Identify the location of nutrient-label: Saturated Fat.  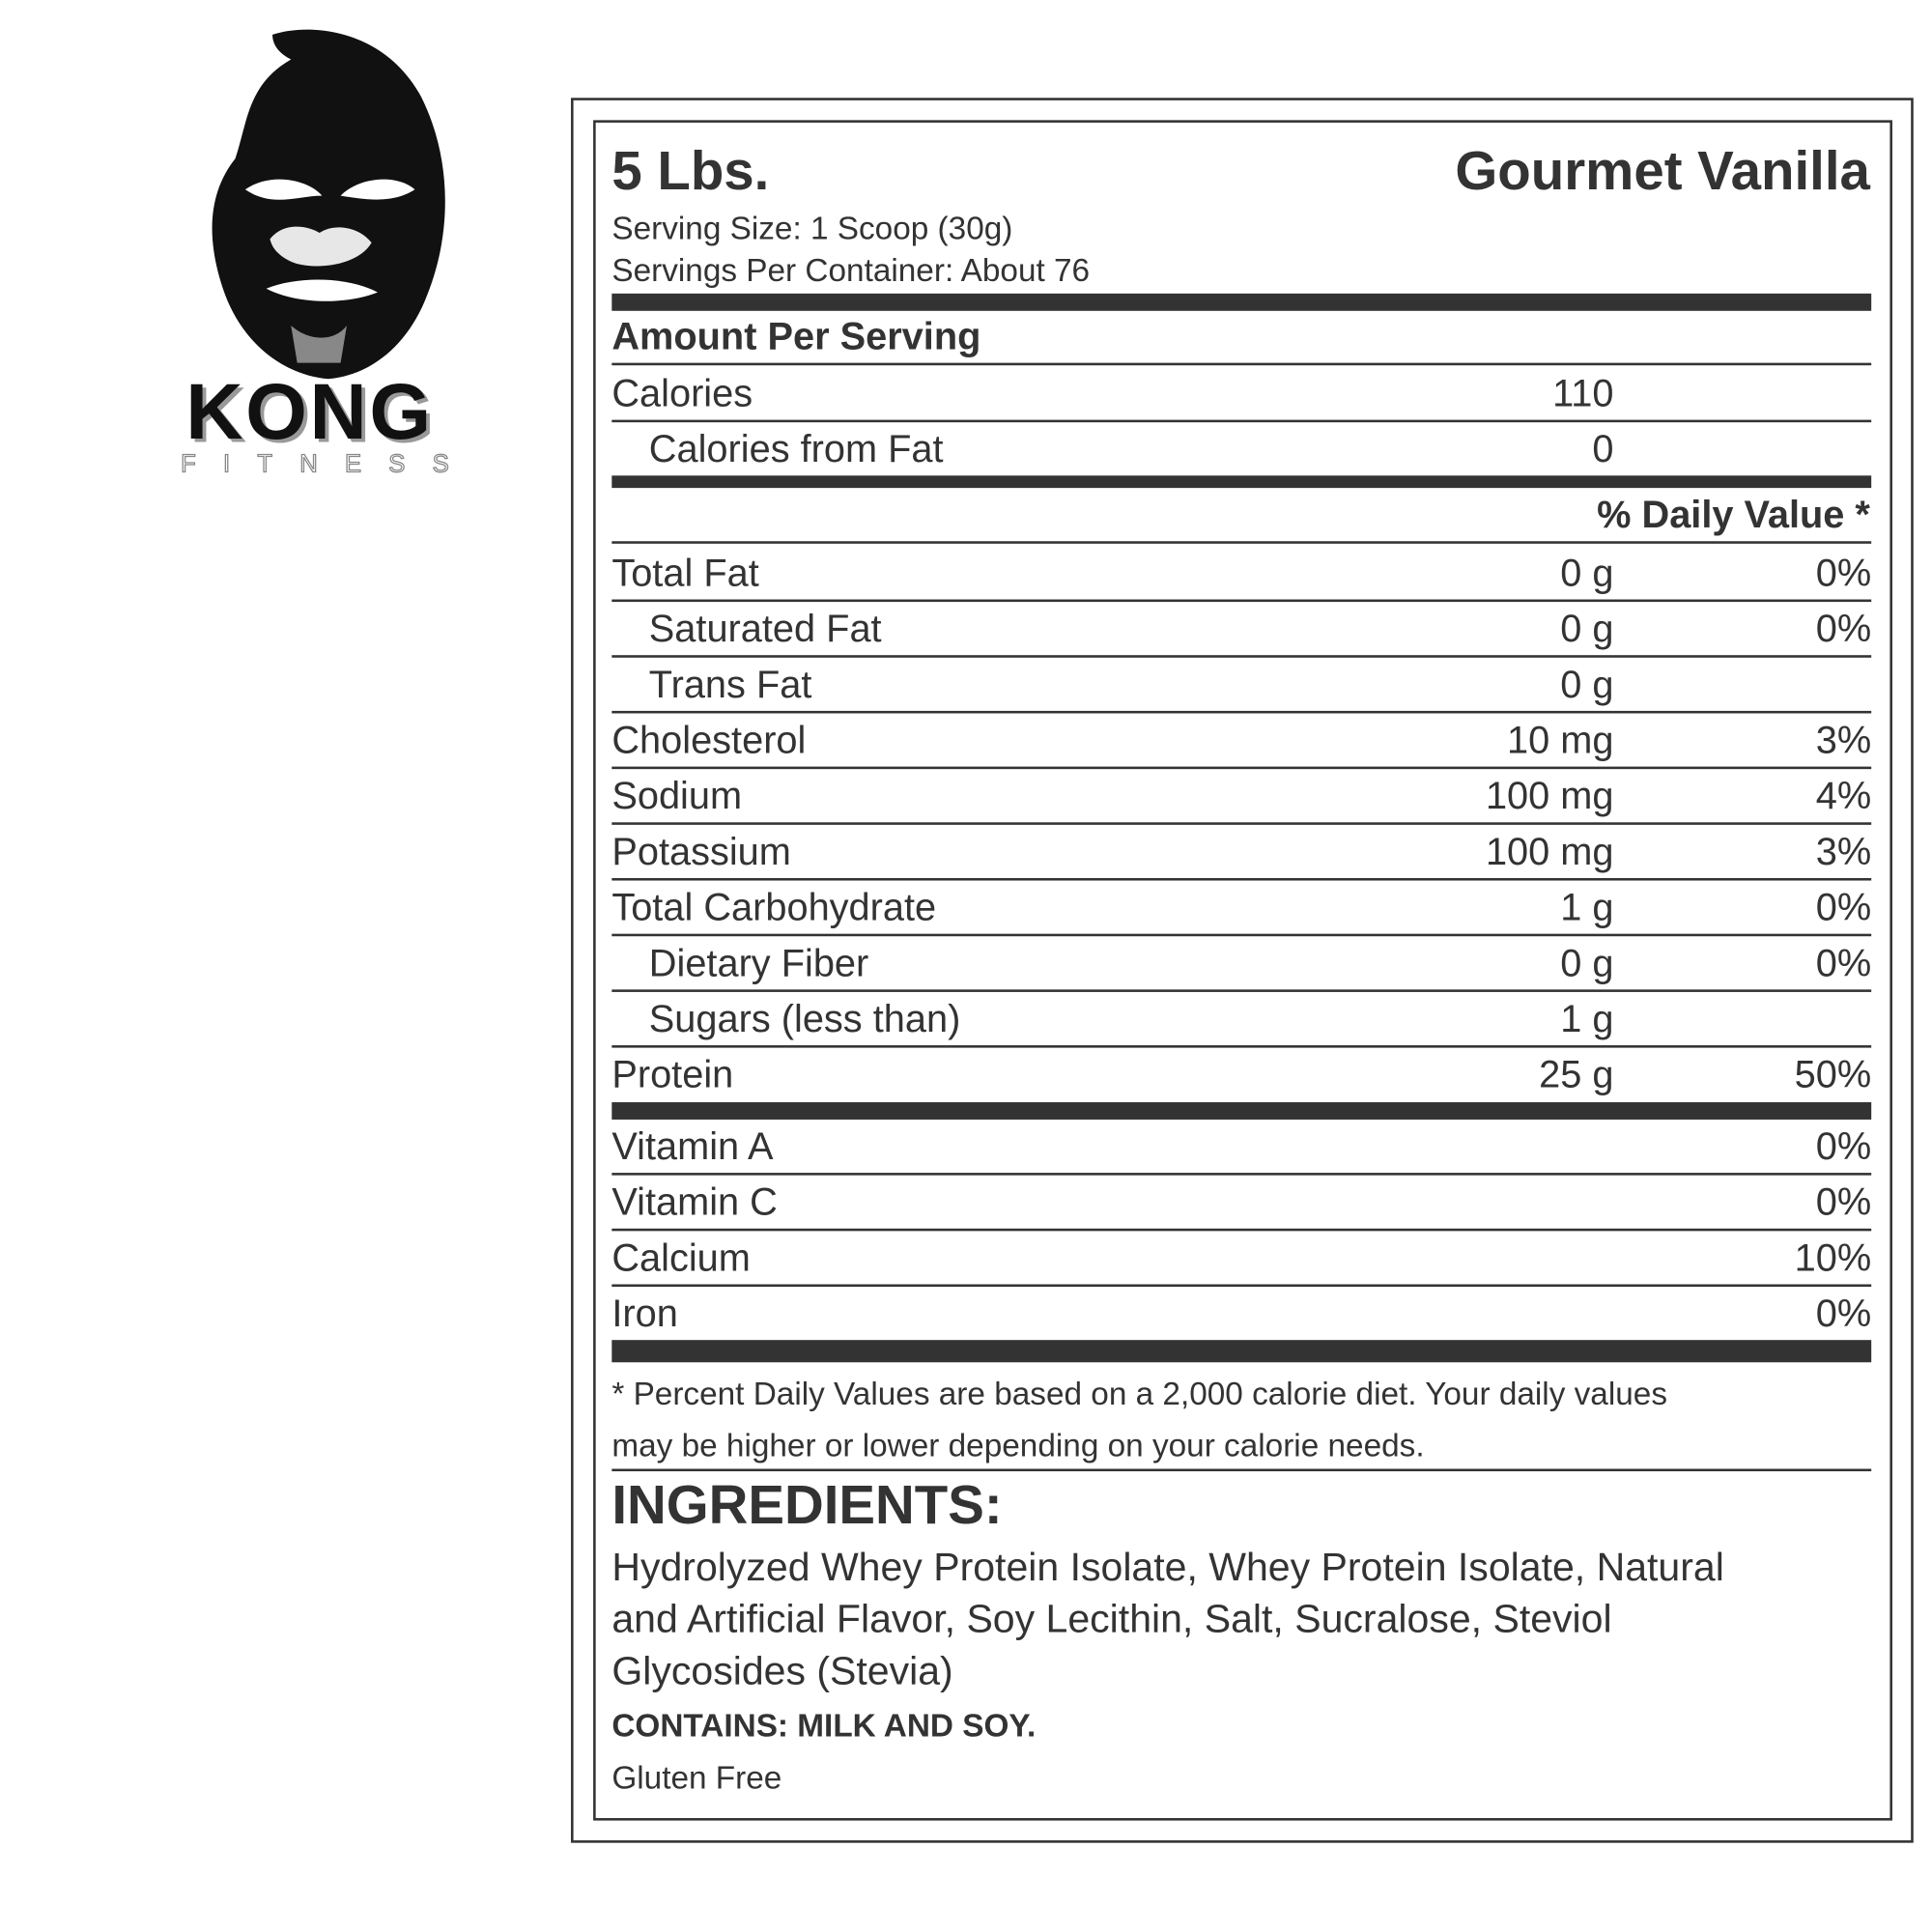
(765, 629).